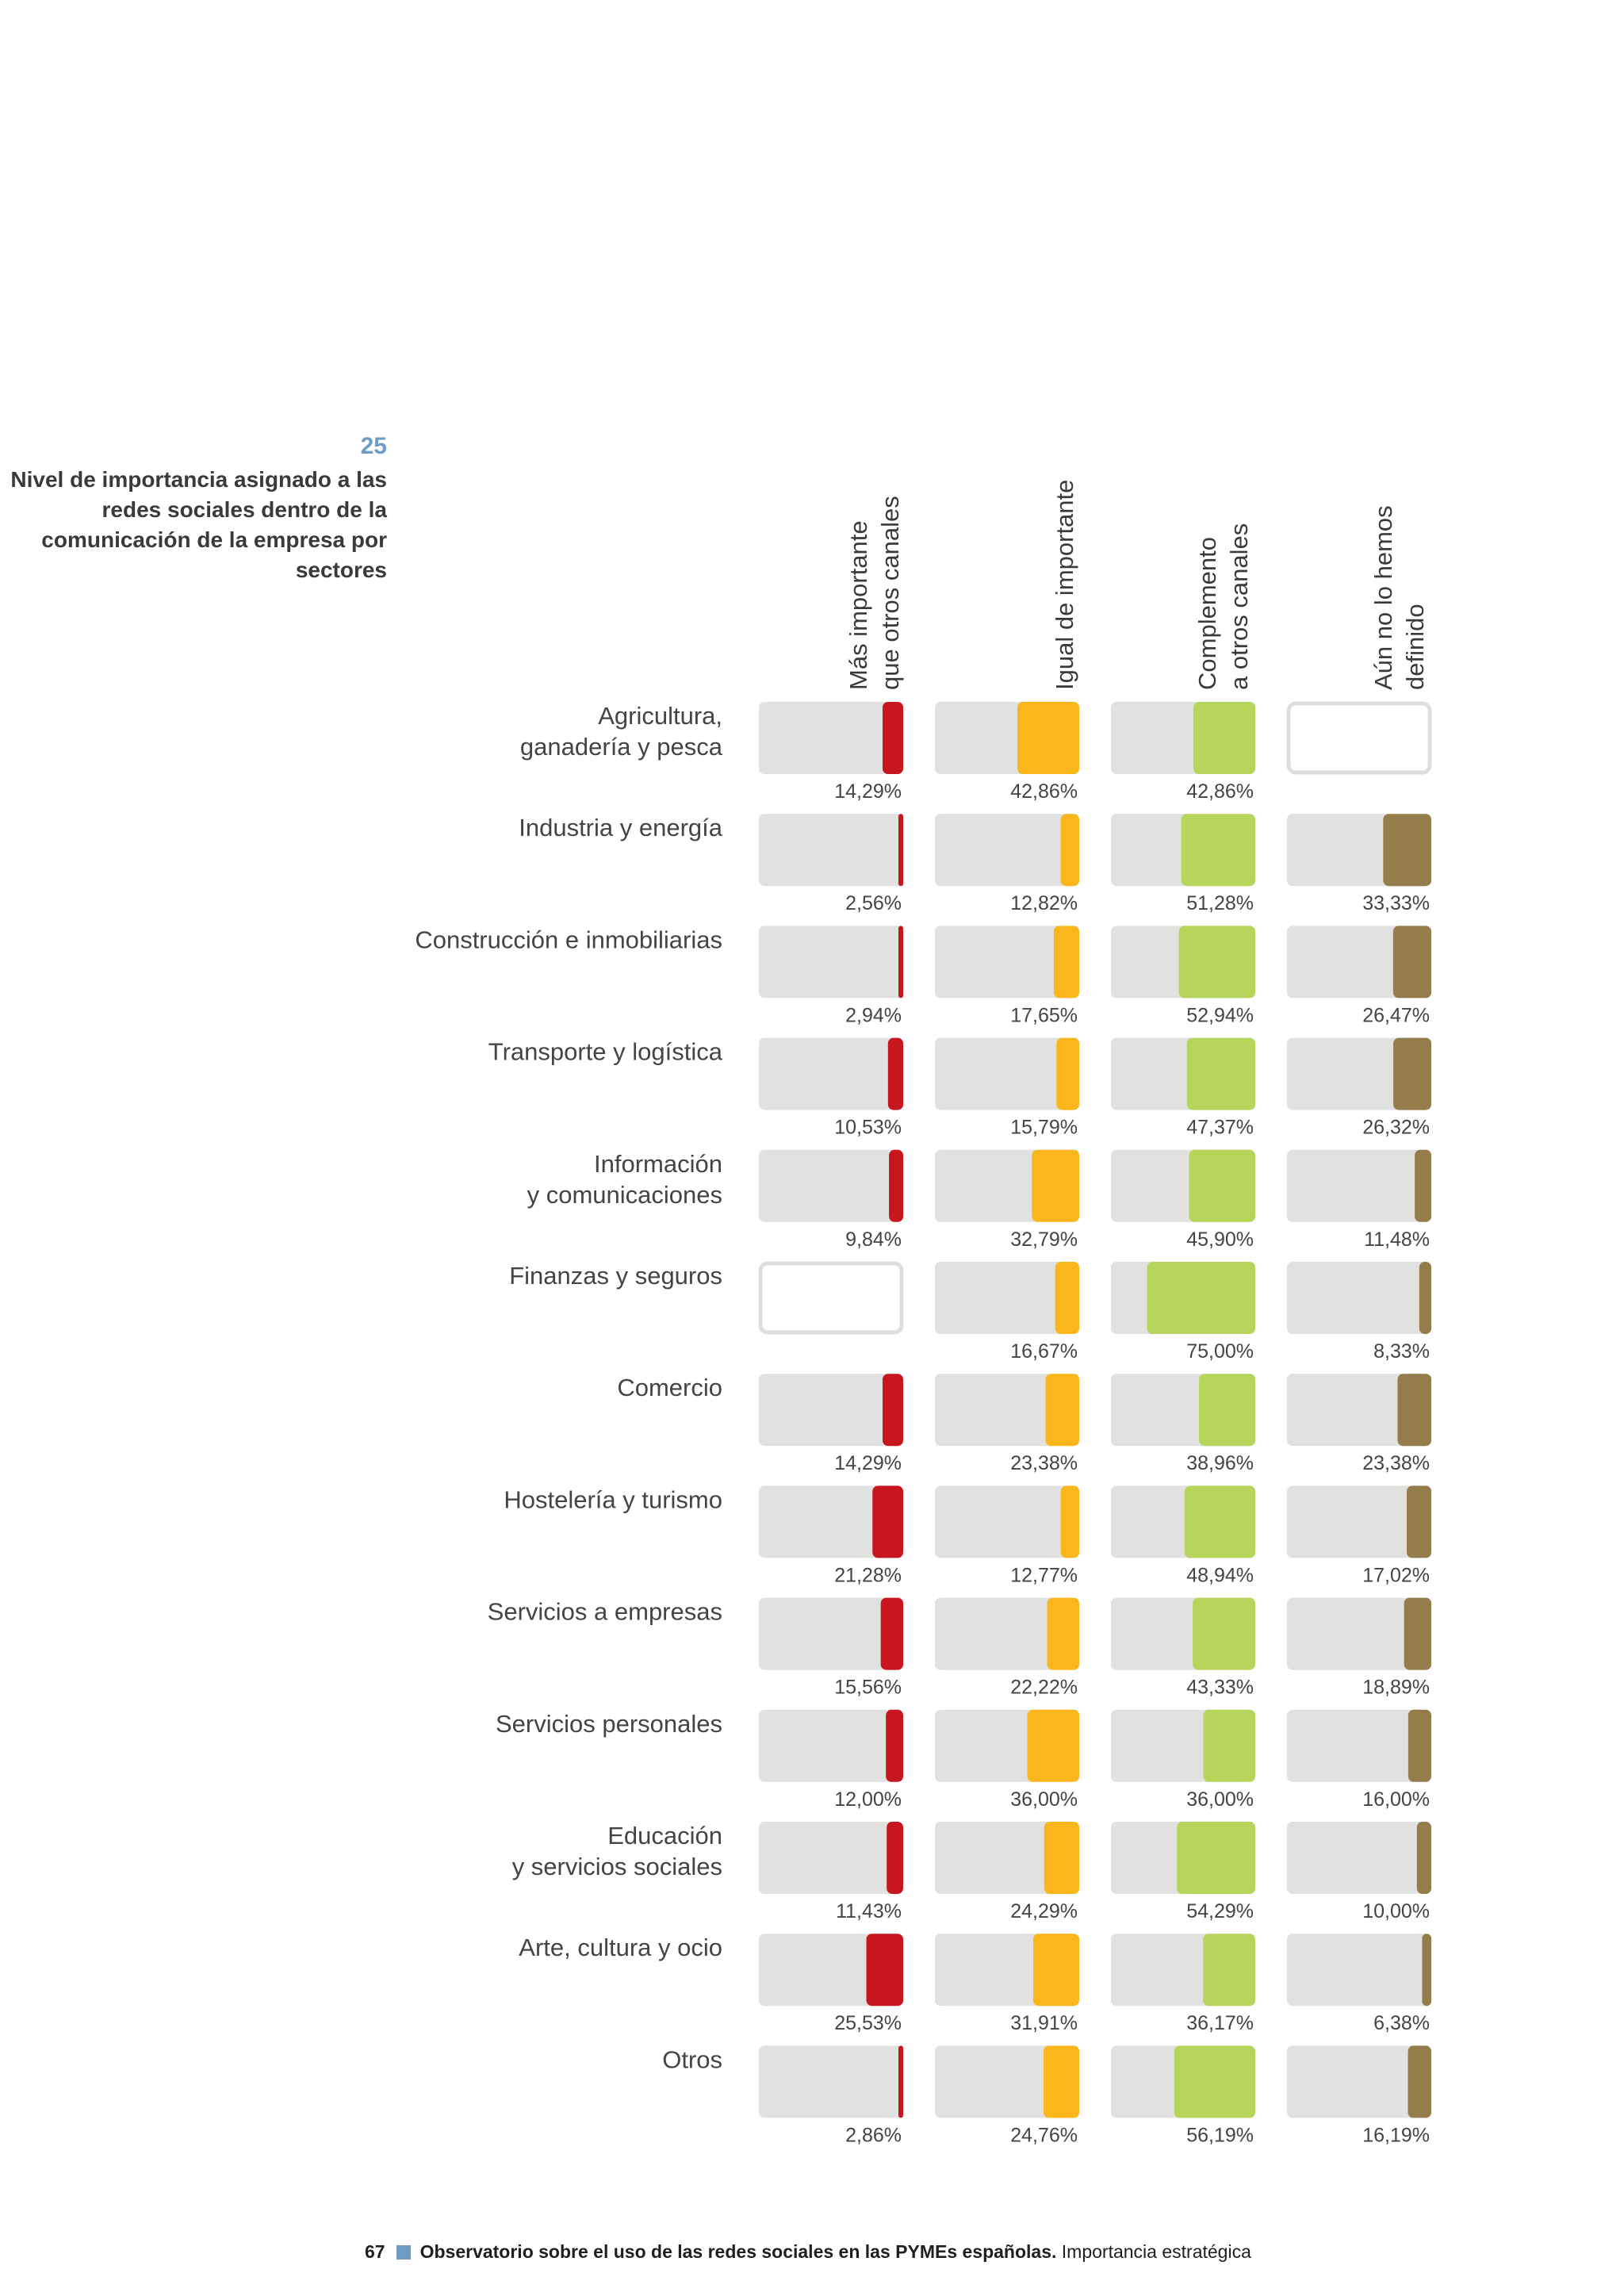  Describe the element at coordinates (895, 1073) in the screenshot. I see `bar-transporte-y-logistica-1-fill` at that location.